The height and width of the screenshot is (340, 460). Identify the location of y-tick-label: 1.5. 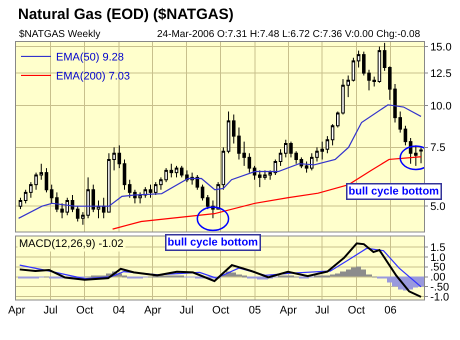
(438, 248).